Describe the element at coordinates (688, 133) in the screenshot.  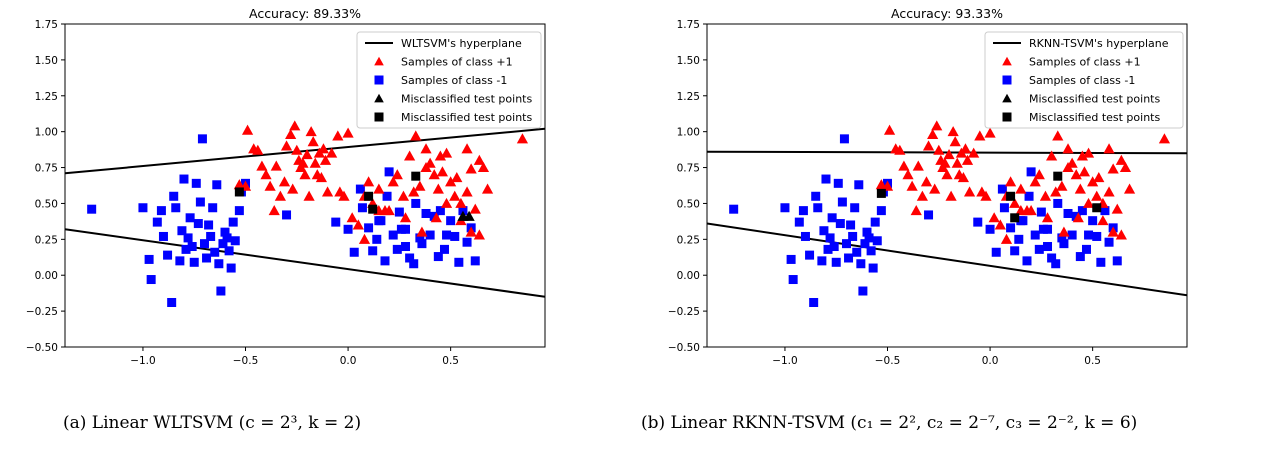
I see `y-tick-label: 1.00` at that location.